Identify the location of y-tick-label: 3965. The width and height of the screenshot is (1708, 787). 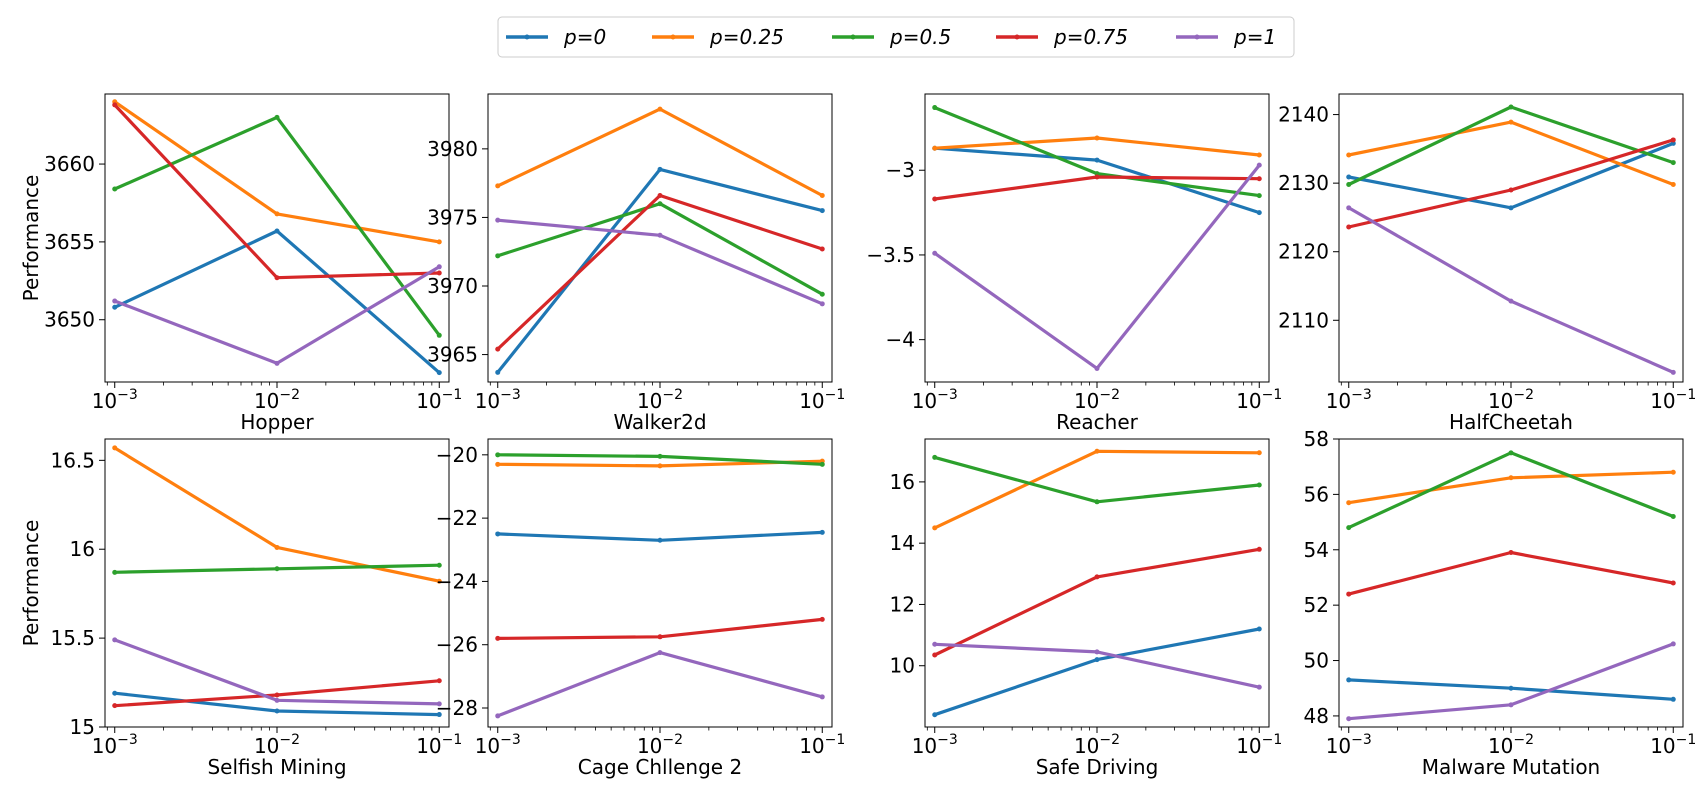
(452, 355).